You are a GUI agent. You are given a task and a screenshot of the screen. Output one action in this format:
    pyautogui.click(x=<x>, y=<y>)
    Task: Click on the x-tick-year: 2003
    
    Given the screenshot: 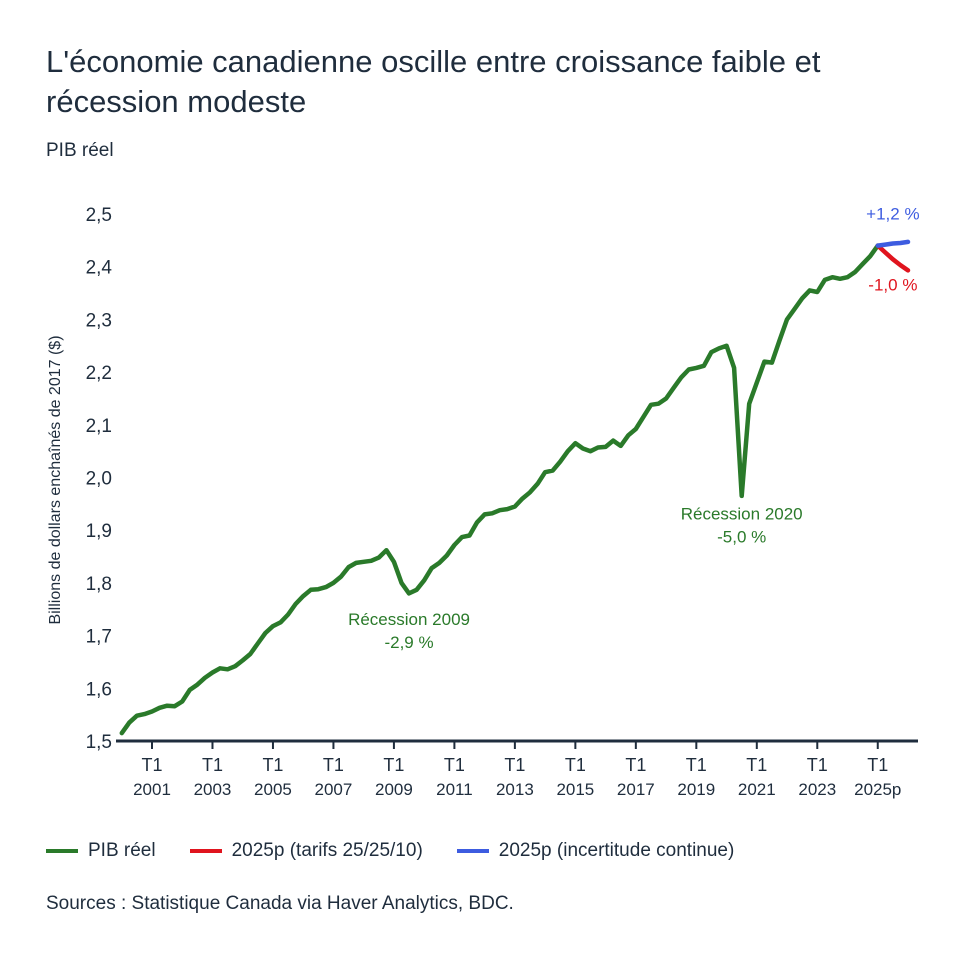 What is the action you would take?
    pyautogui.click(x=213, y=789)
    